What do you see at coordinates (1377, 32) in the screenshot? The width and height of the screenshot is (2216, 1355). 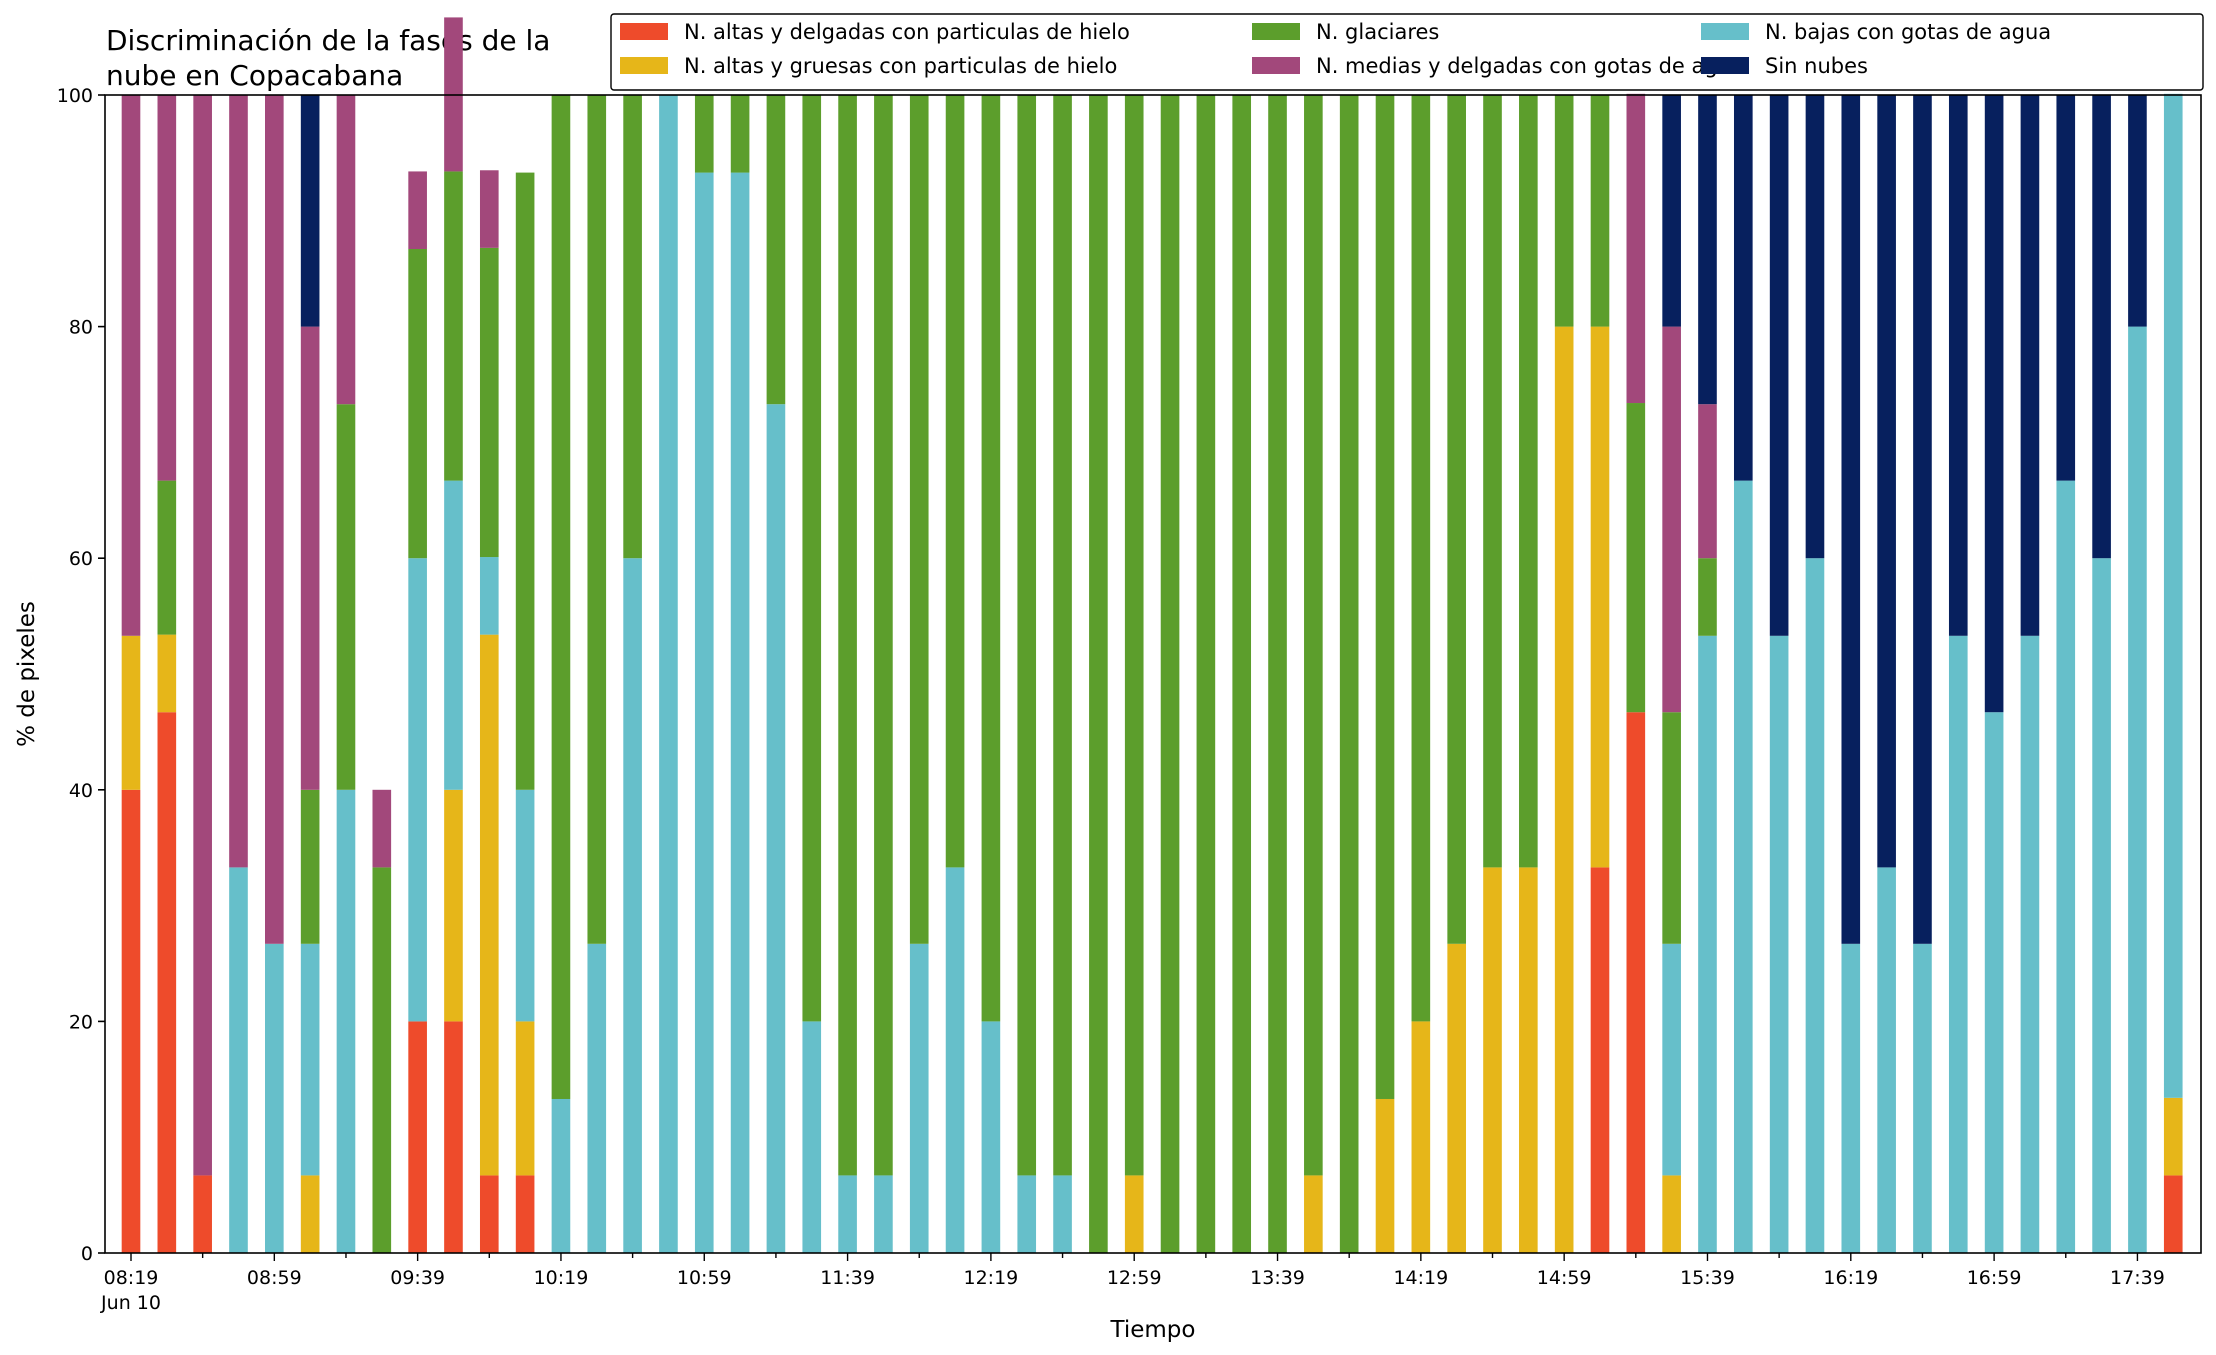 I see `legend-label: N. glaciares` at bounding box center [1377, 32].